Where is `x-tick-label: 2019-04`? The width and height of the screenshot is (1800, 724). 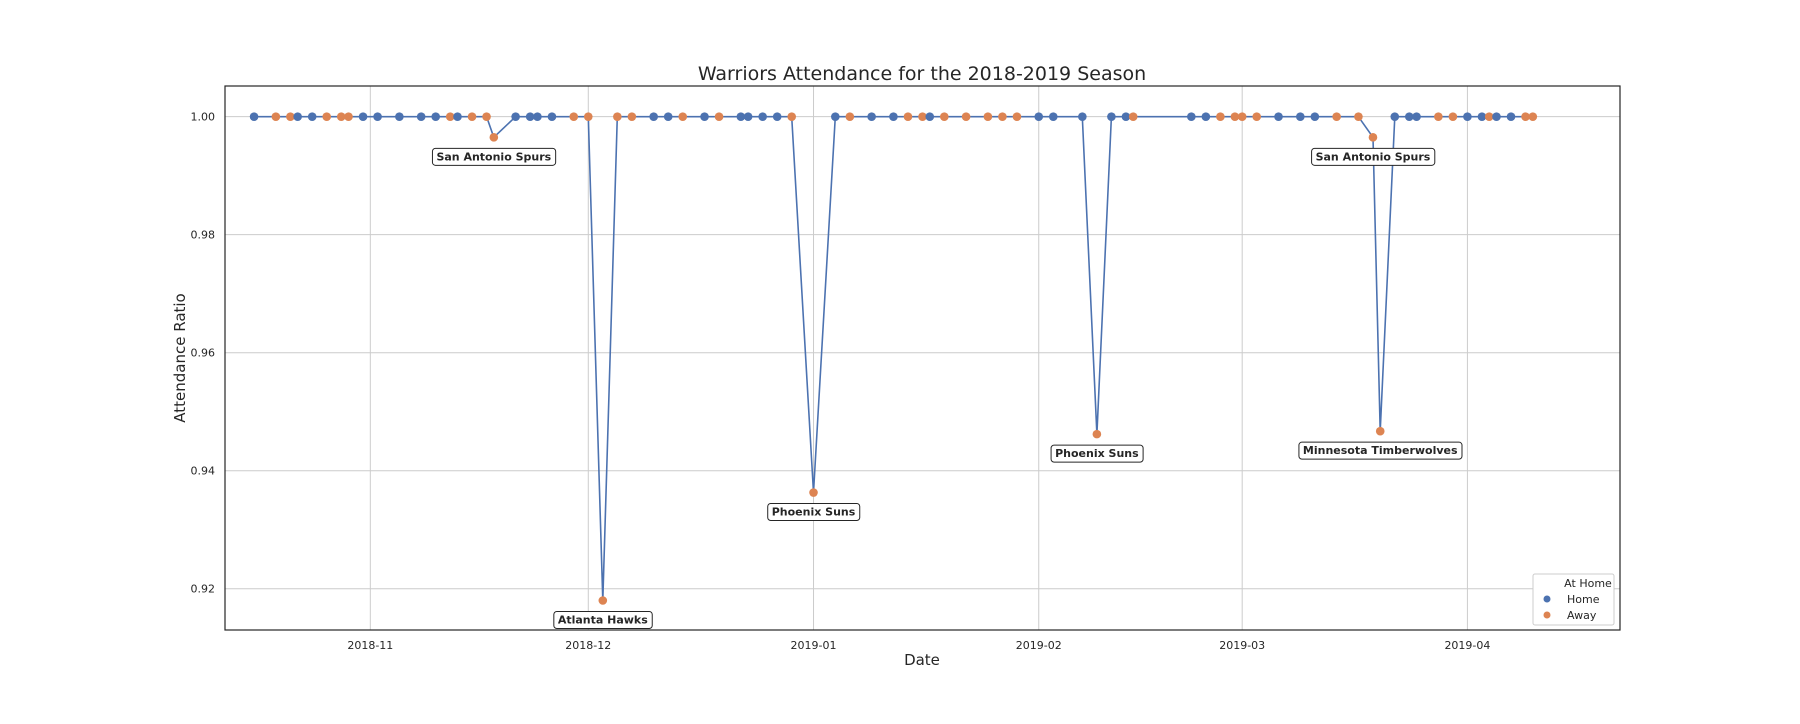
x-tick-label: 2019-04 is located at coordinates (1467, 645).